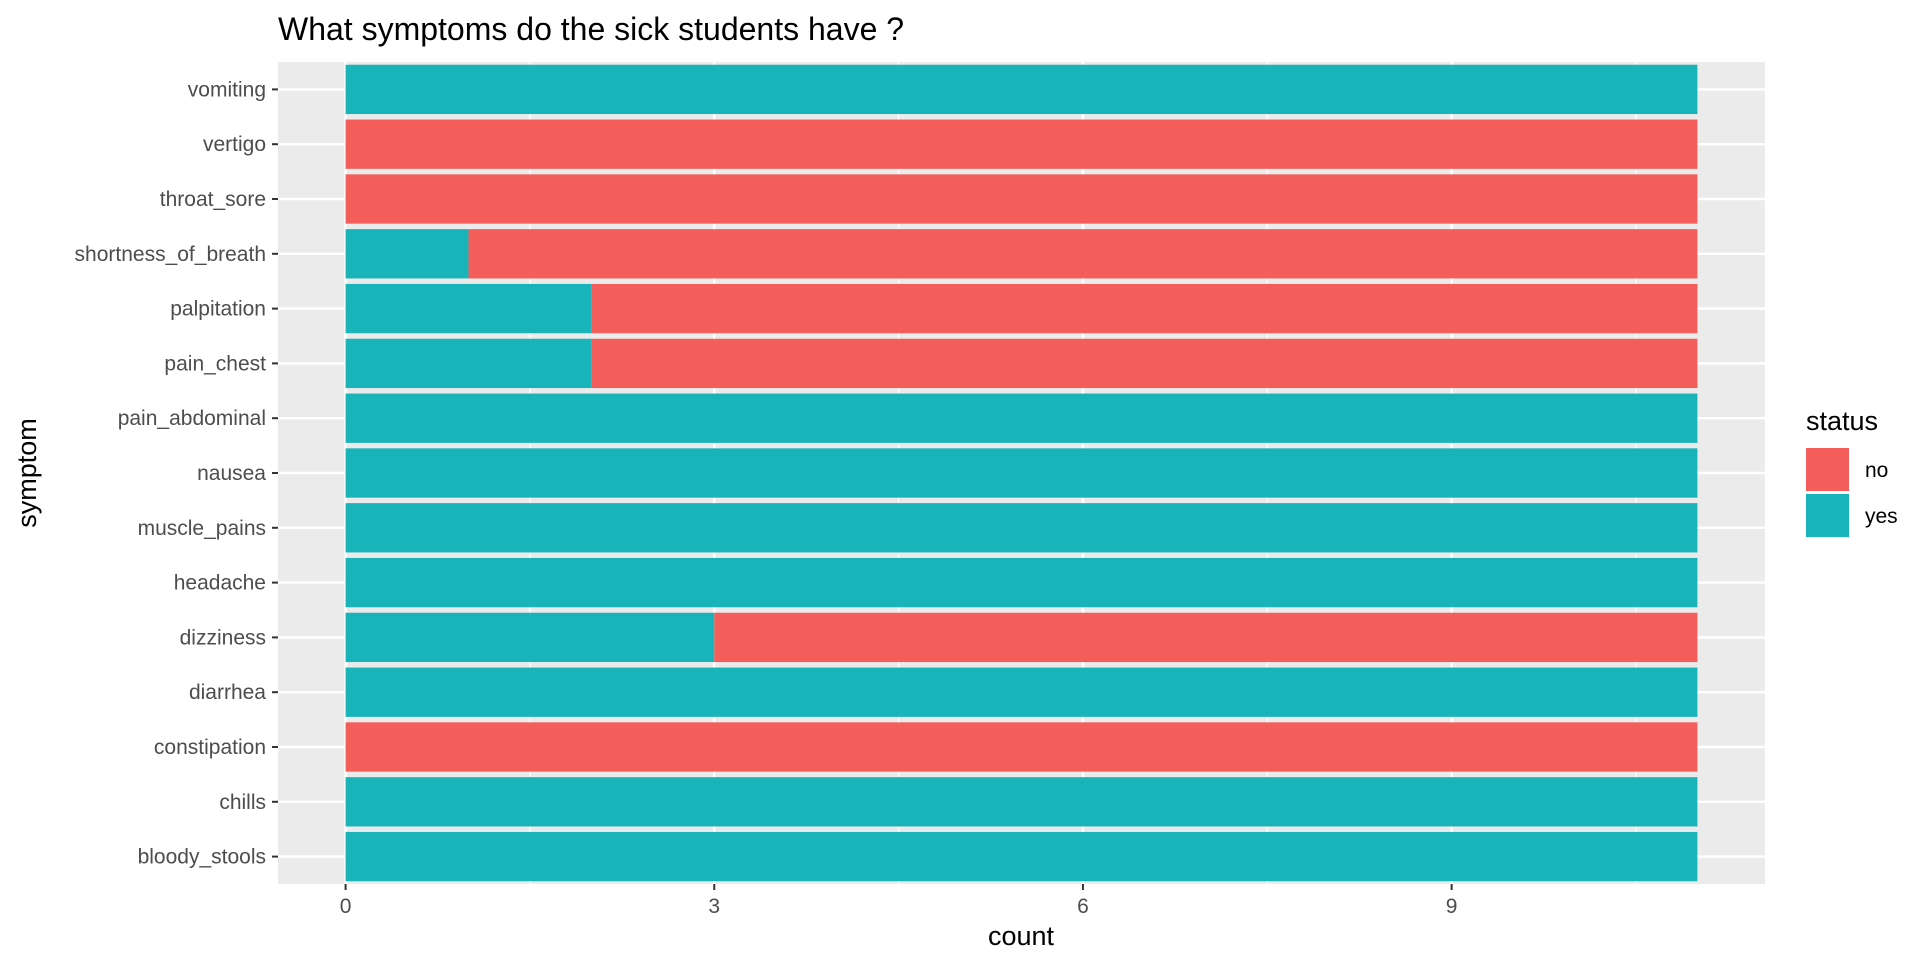  I want to click on y-tick-label: muscle_pains, so click(202, 528).